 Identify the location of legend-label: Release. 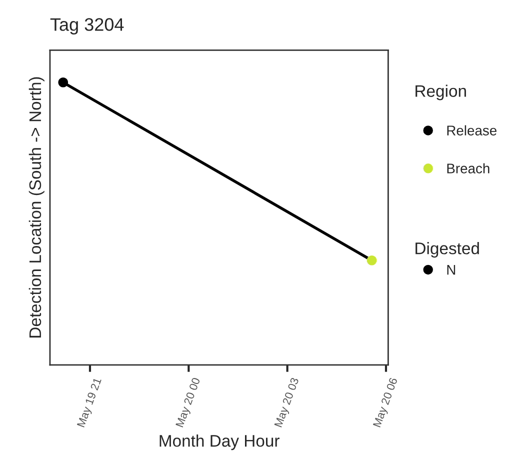
(471, 130).